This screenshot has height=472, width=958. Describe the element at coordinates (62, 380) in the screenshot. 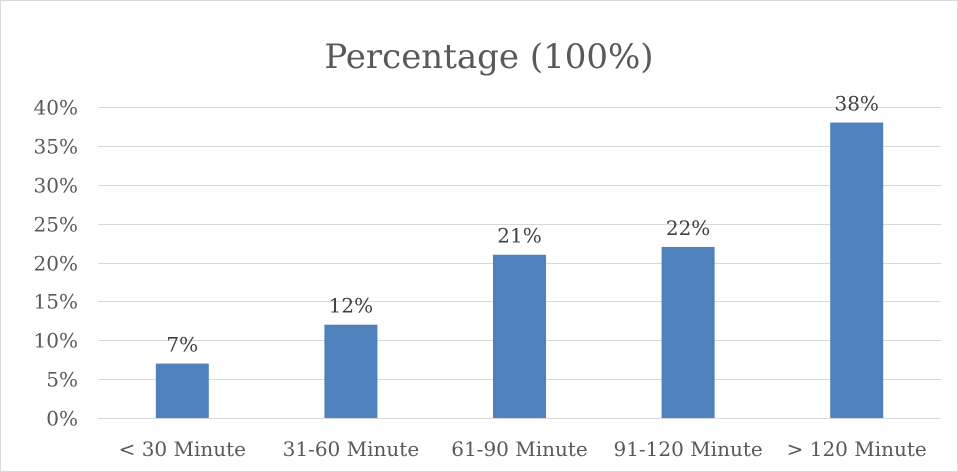

I see `y-tick-label-1: 5%` at that location.